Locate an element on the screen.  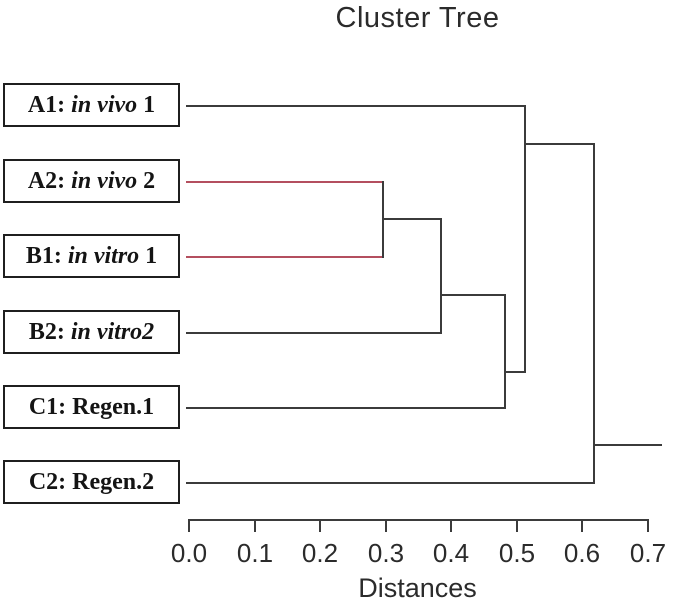
leaf-label-box-A1: A1: in vivo 1 is located at coordinates (91, 105).